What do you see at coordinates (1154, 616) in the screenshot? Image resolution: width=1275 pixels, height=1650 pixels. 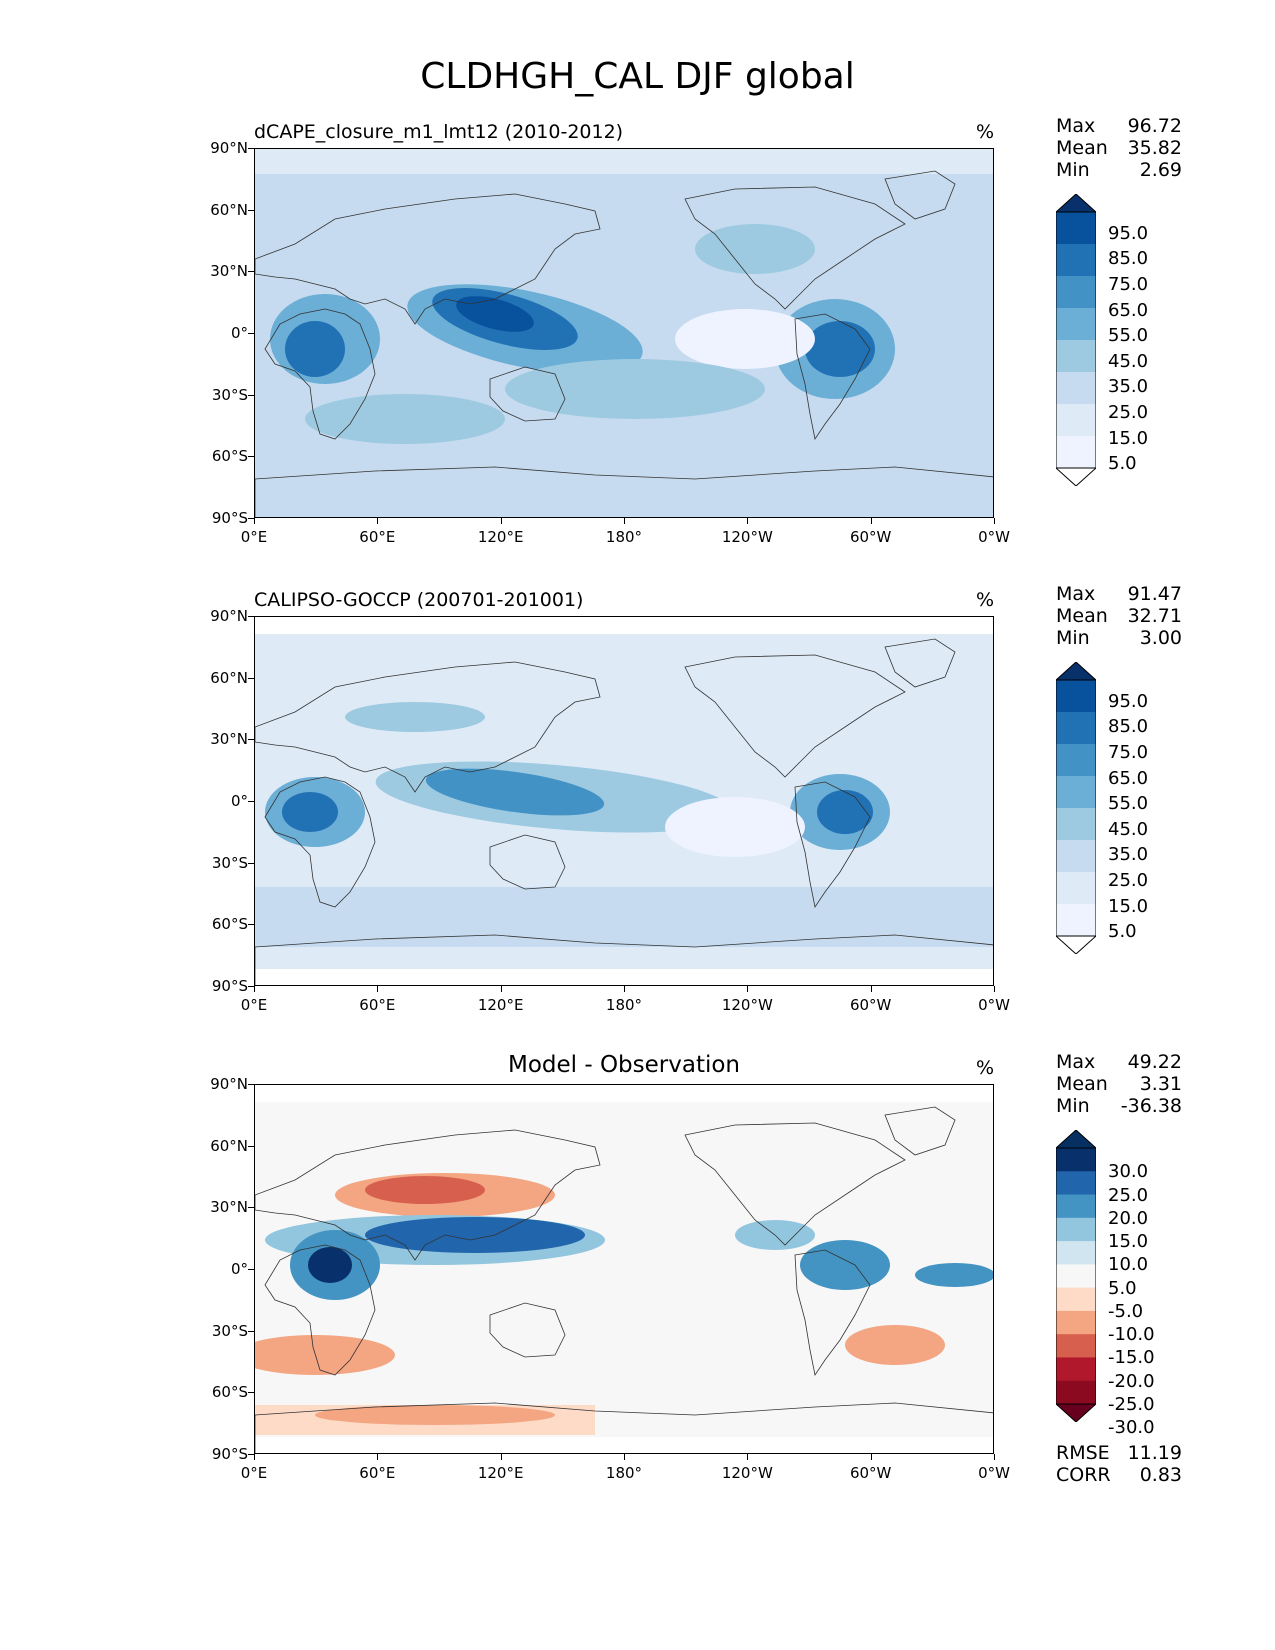 I see `stat-value: 32.71` at bounding box center [1154, 616].